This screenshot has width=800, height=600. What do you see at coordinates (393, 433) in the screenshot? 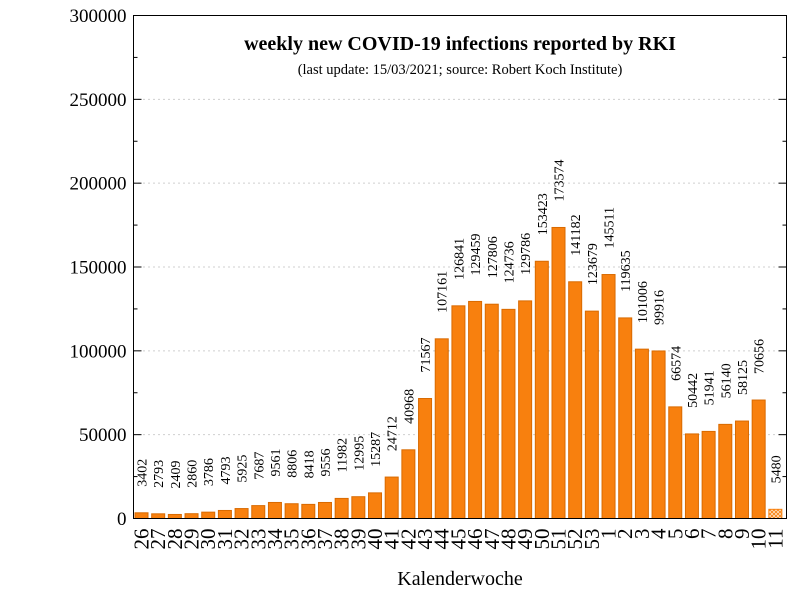
I see `value-label-week-41: 24712` at bounding box center [393, 433].